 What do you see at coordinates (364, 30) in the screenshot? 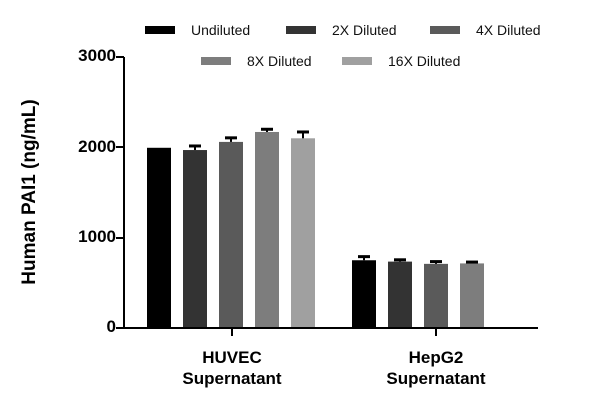
I see `legend-label: 2X Diluted` at bounding box center [364, 30].